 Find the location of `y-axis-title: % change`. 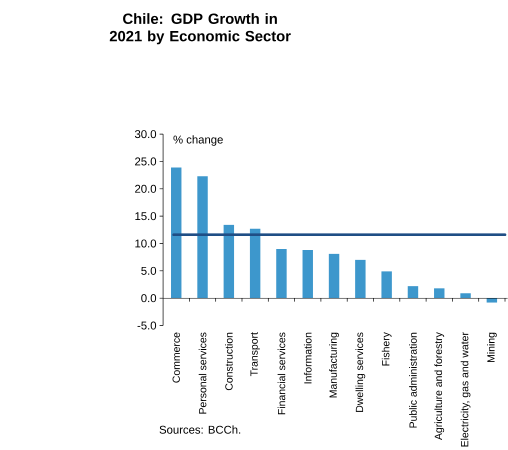

y-axis-title: % change is located at coordinates (198, 140).